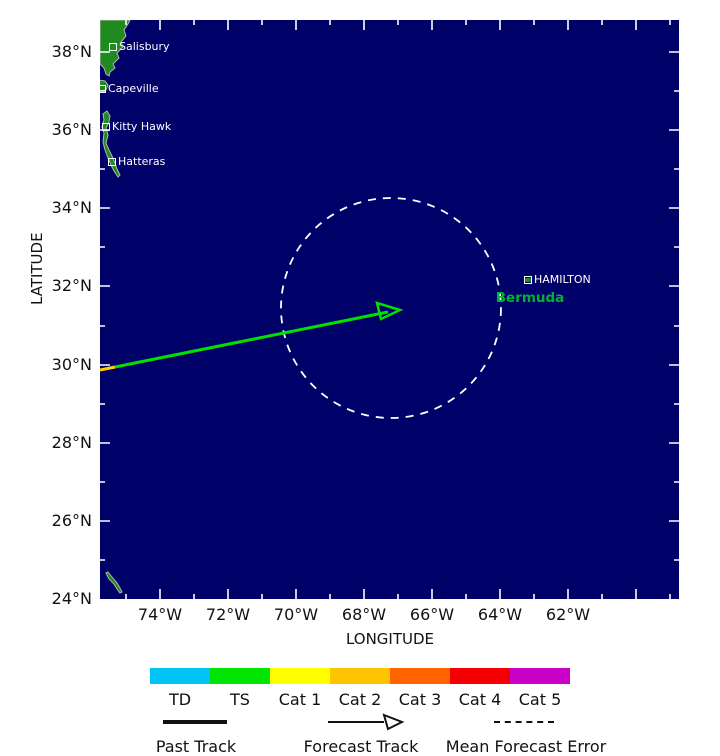  Describe the element at coordinates (366, 722) in the screenshot. I see `forecast-track-arrow-icon` at that location.